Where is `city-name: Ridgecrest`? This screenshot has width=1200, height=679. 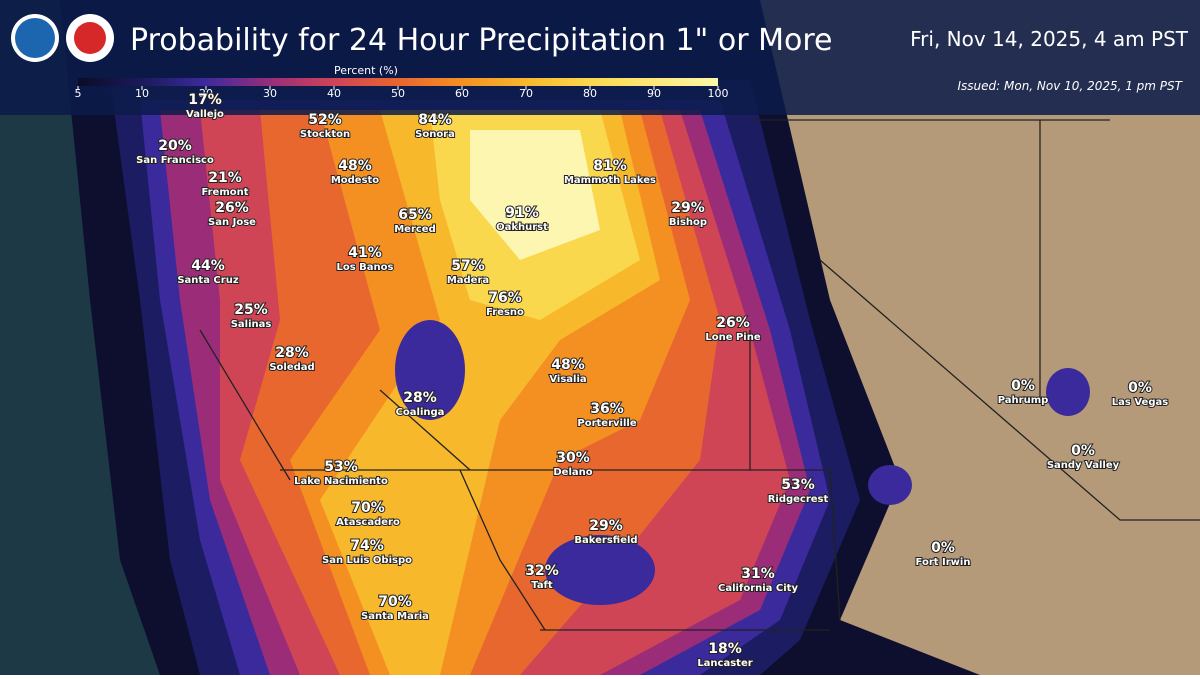
city-name: Ridgecrest is located at coordinates (798, 499).